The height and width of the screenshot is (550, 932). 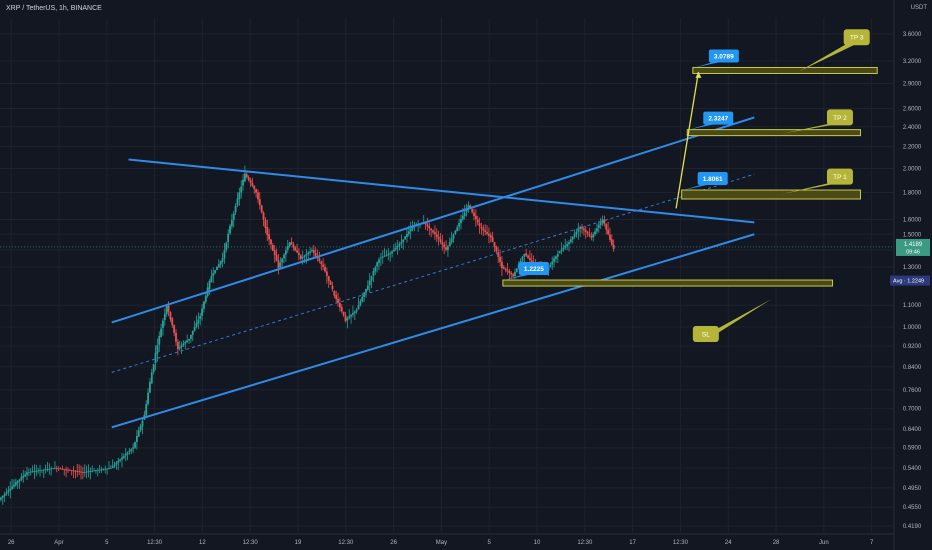 I want to click on y-tick-label: 3.2000, so click(x=912, y=62).